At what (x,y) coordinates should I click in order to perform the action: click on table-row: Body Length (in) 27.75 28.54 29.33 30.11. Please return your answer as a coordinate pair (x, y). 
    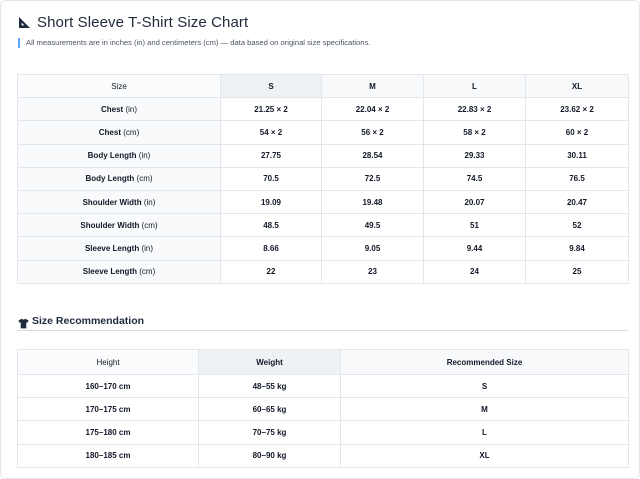
    Looking at the image, I should click on (323, 155).